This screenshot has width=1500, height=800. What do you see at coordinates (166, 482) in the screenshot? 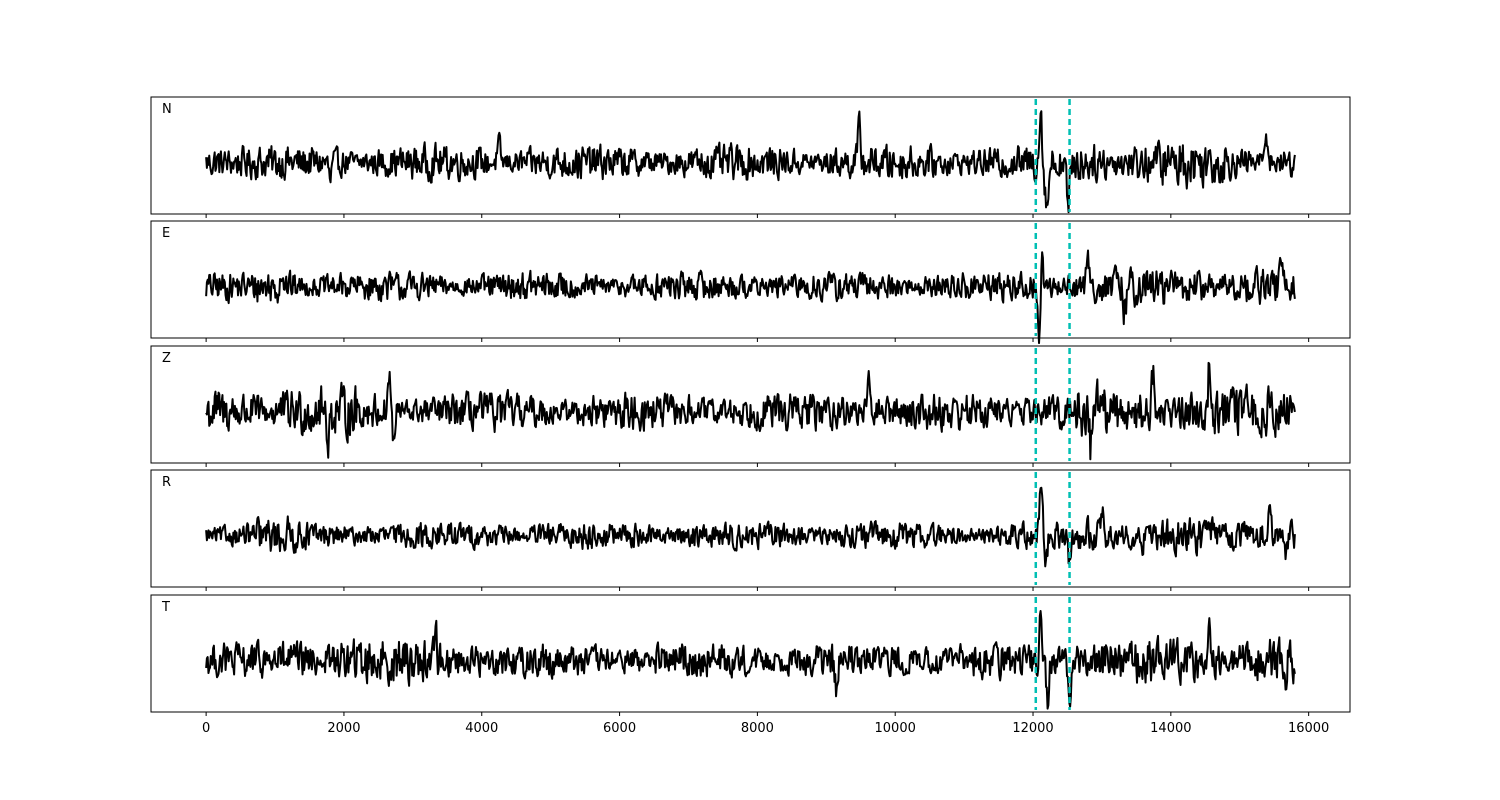
I see `panel-label-r: R` at bounding box center [166, 482].